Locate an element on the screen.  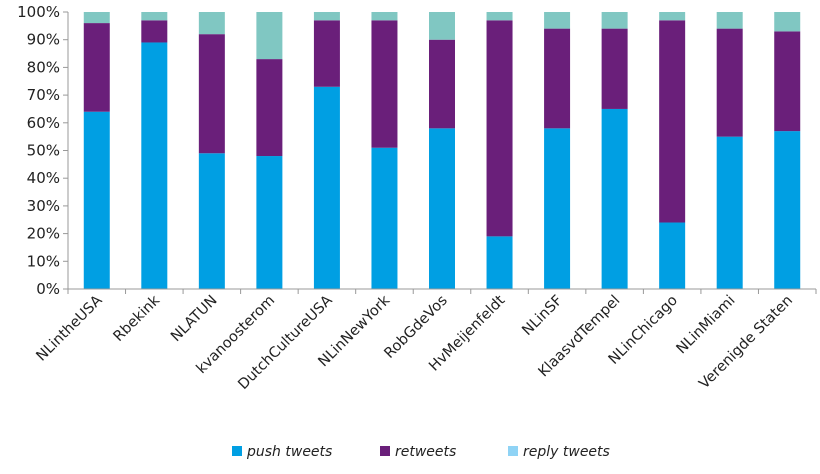
y-tick-label: 40% is located at coordinates (43, 178).